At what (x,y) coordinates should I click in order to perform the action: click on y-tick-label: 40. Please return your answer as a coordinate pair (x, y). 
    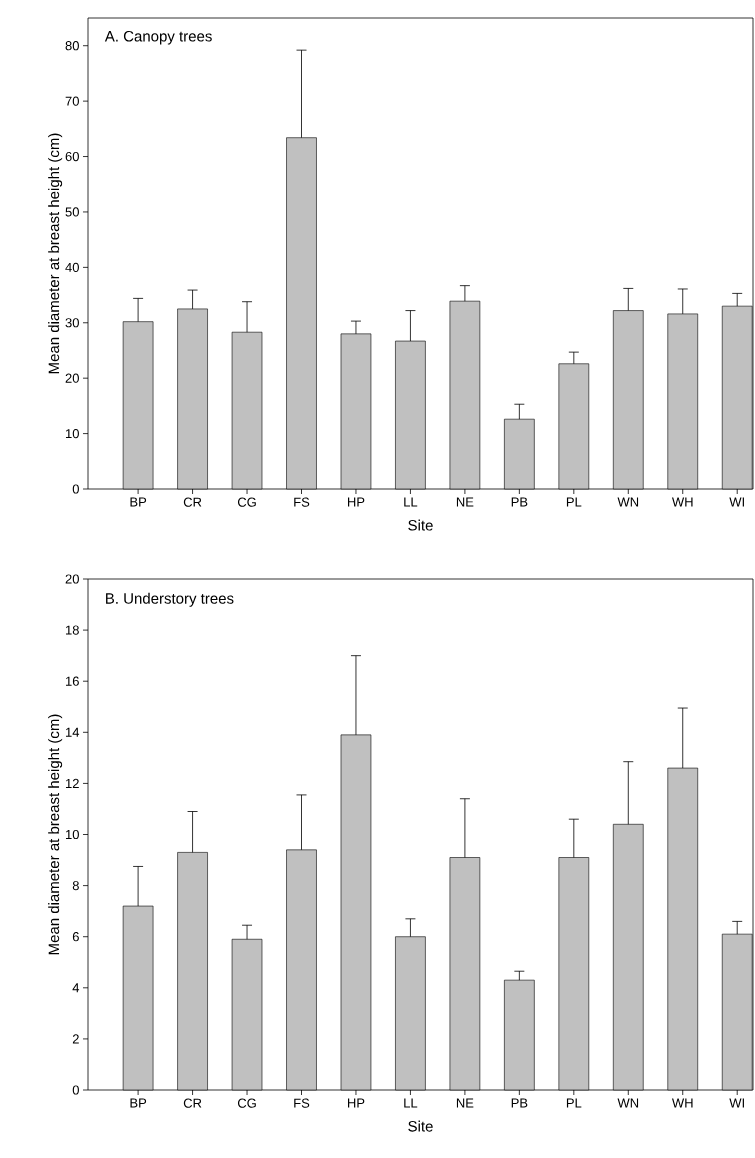
    Looking at the image, I should click on (72, 267).